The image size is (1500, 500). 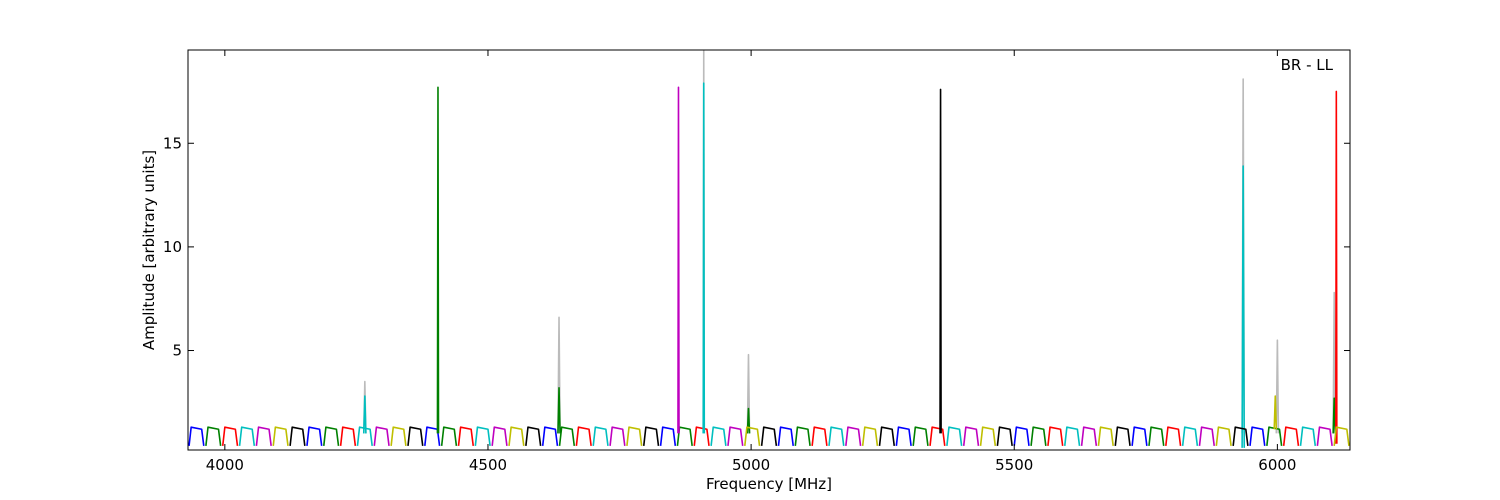 I want to click on annotation: BR - LL, so click(x=1307, y=65).